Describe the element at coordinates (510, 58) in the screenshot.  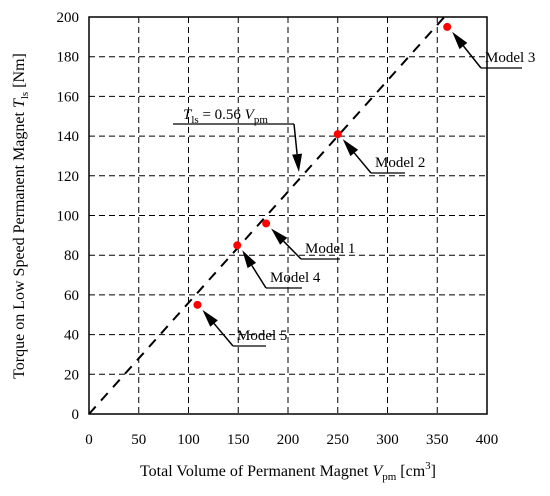
I see `annotation-label: Model 3` at that location.